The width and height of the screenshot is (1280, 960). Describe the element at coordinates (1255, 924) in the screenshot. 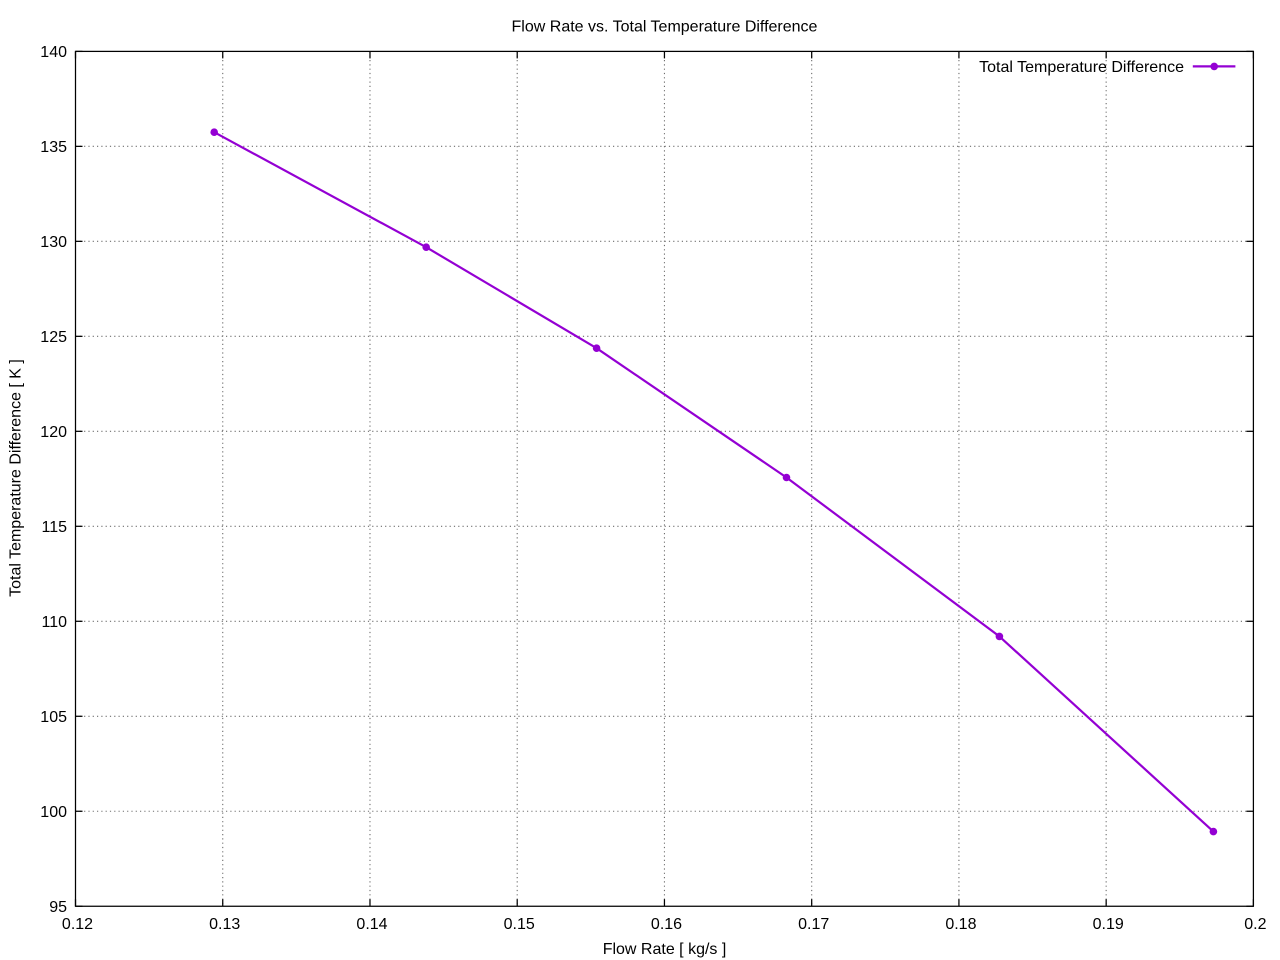

I see `svg-text: 0.2` at that location.